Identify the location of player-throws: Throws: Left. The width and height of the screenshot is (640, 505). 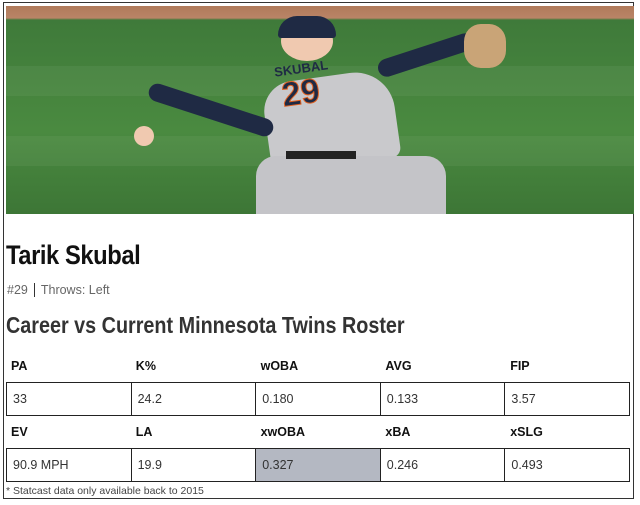
(75, 290).